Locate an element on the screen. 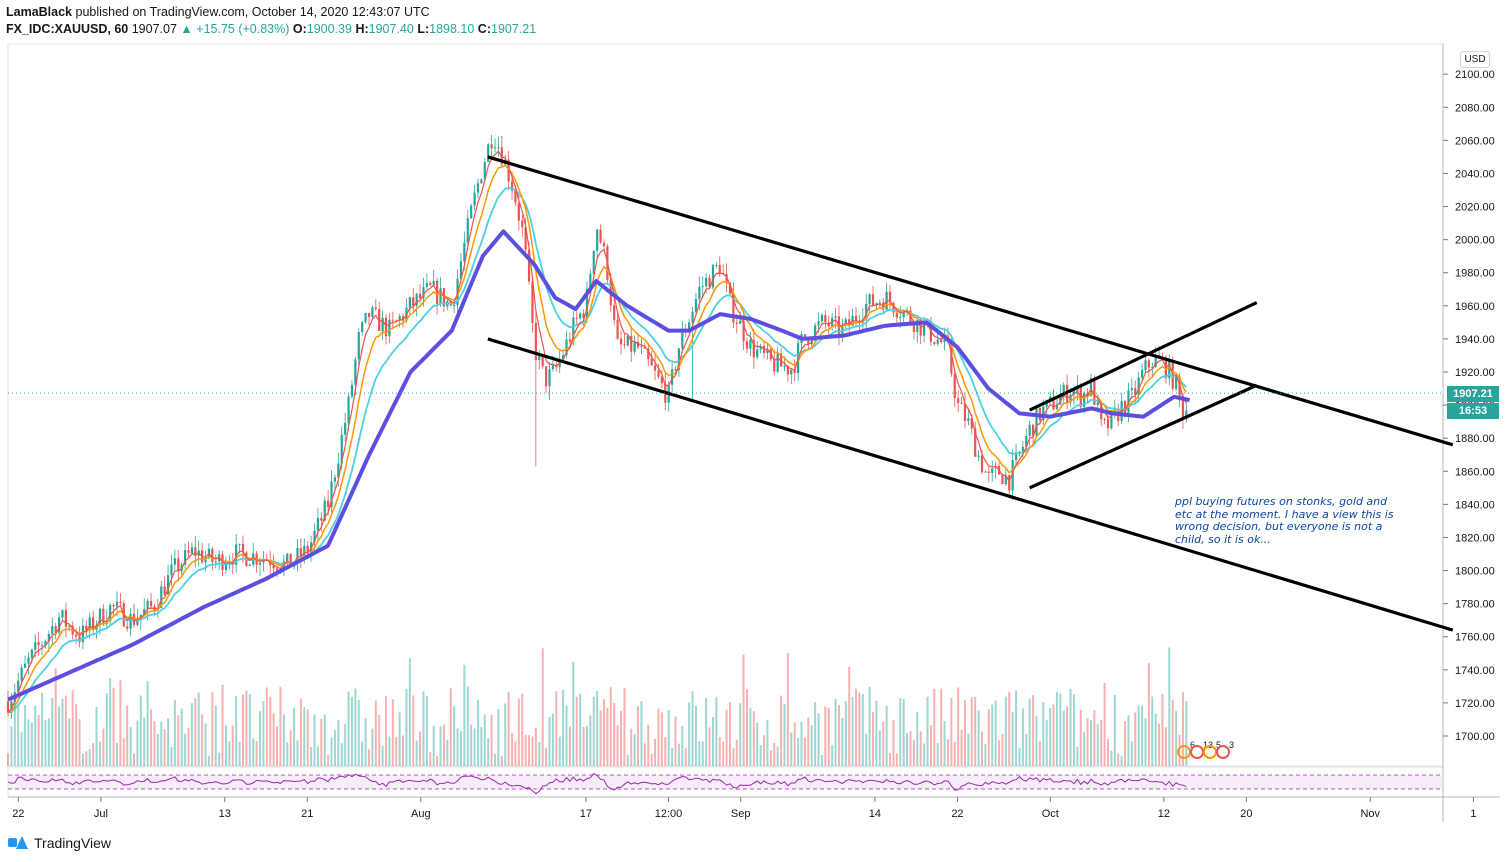  tradingview-footer: TradingView is located at coordinates (59, 843).